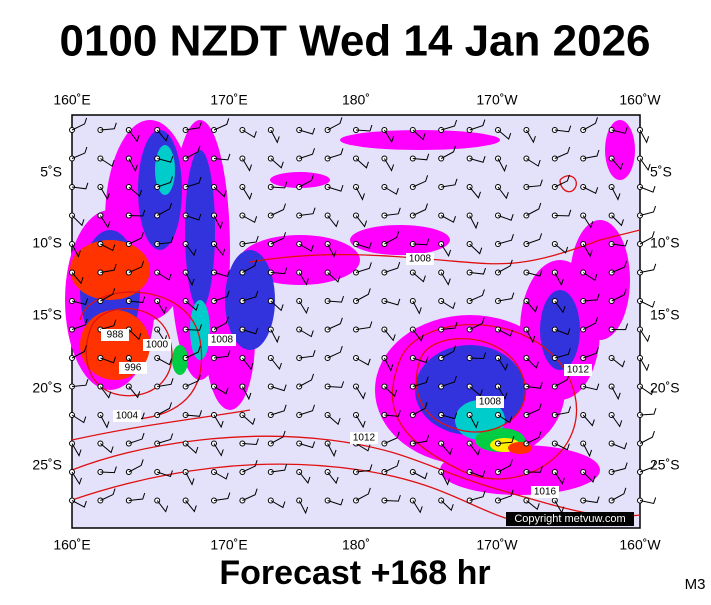  What do you see at coordinates (497, 545) in the screenshot?
I see `lon-label: 170˚W` at bounding box center [497, 545].